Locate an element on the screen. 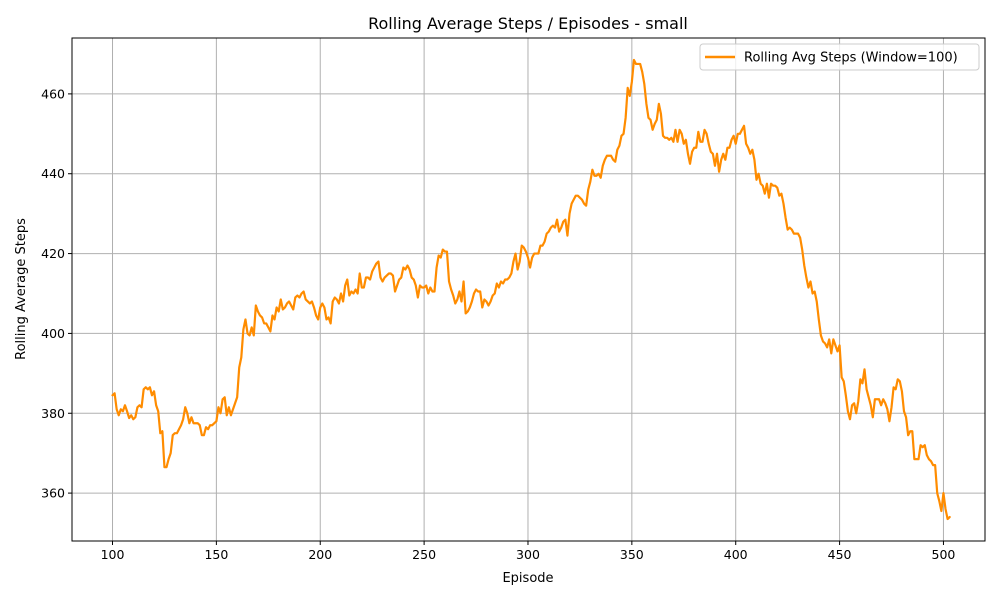 Image resolution: width=1000 pixels, height=600 pixels. y-axis-label: Rolling Average Steps is located at coordinates (21, 289).